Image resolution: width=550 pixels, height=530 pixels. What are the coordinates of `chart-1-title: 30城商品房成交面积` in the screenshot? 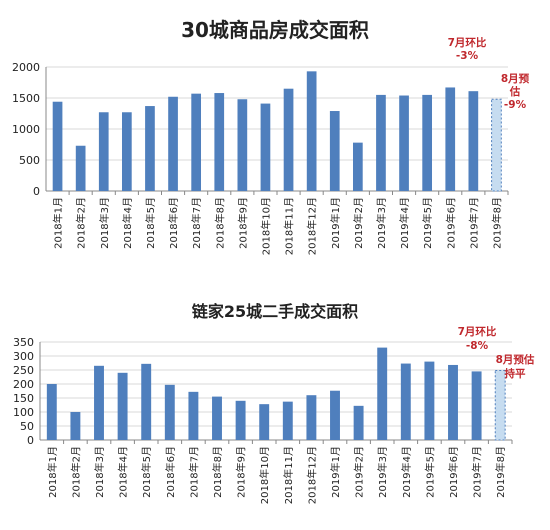 It's located at (275, 30).